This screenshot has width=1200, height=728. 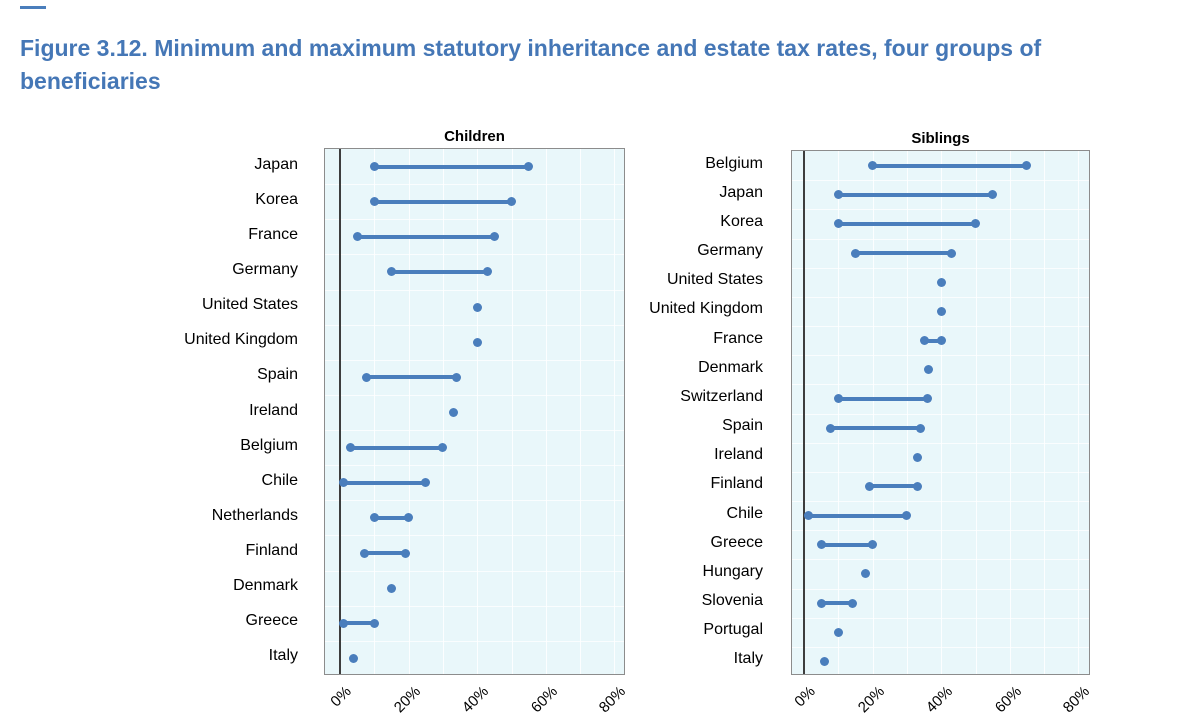 What do you see at coordinates (748, 659) in the screenshot?
I see `country-label: Italy` at bounding box center [748, 659].